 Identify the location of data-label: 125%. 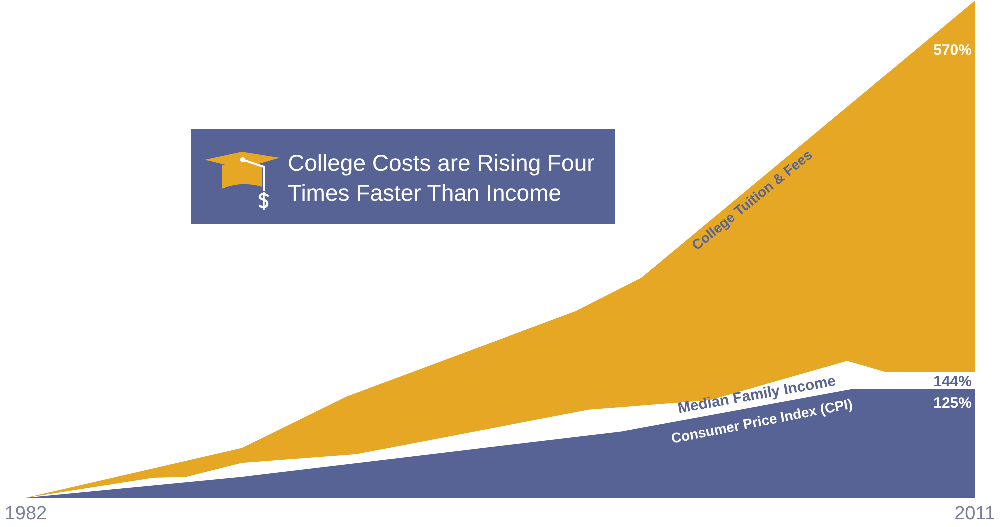
(953, 403).